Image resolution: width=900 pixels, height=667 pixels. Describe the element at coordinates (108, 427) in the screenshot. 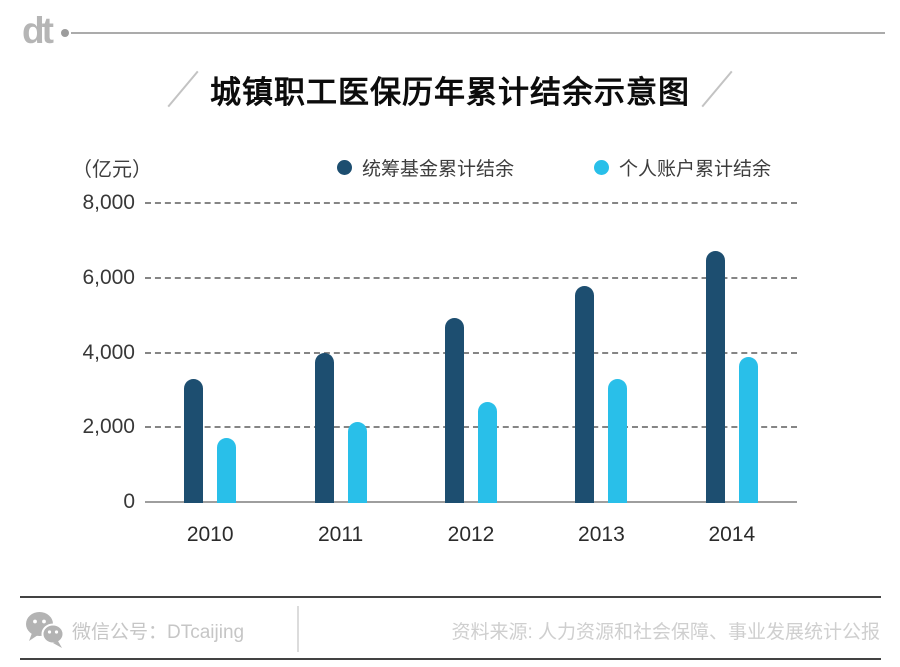

I see `y-tick-label-2000: 2,000` at that location.